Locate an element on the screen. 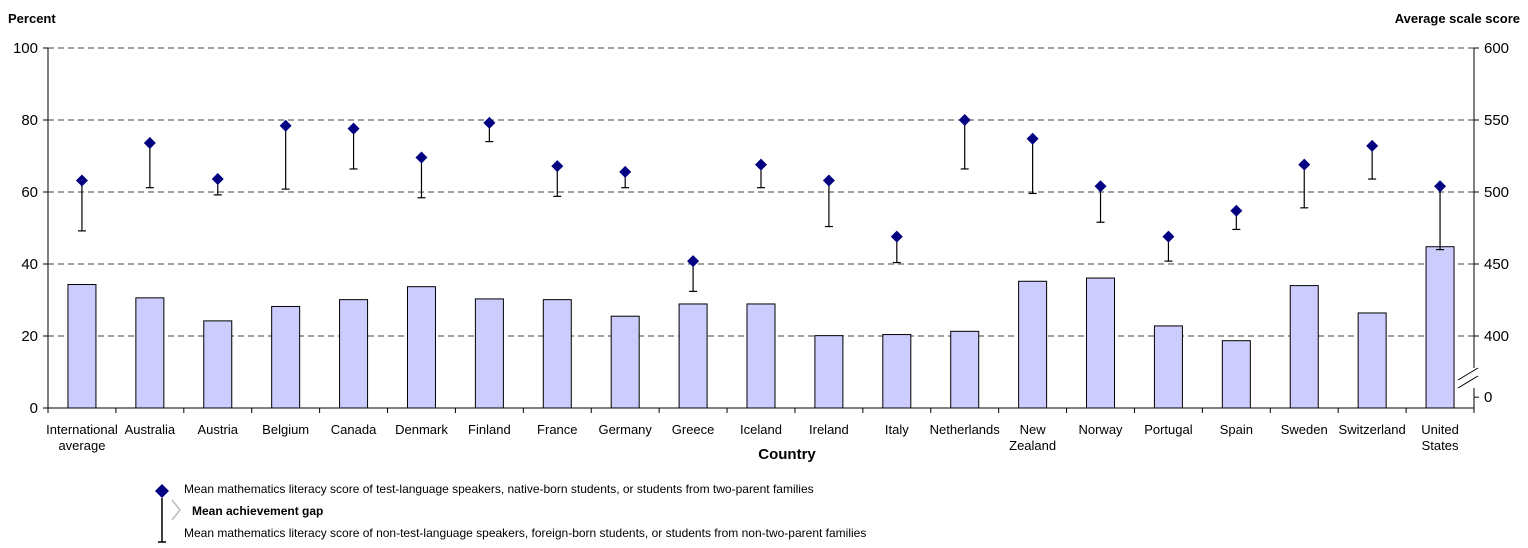  left-tick-labels: 0 20 40 60 80 100 is located at coordinates (30, 228).